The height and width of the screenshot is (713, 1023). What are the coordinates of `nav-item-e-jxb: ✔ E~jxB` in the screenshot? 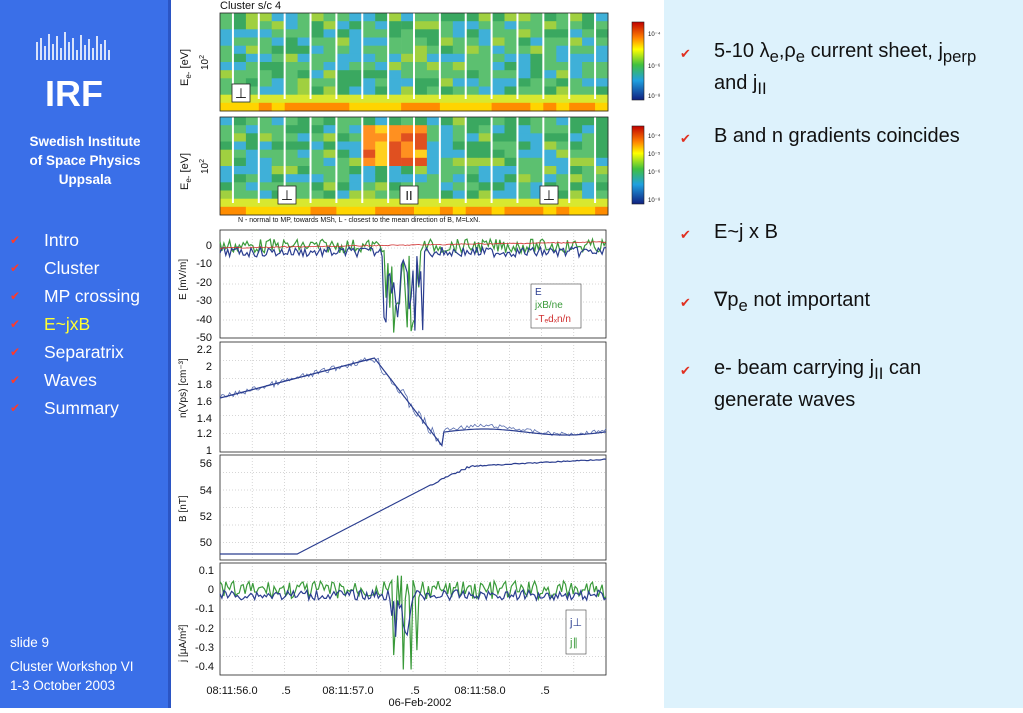 It's located at (90, 324).